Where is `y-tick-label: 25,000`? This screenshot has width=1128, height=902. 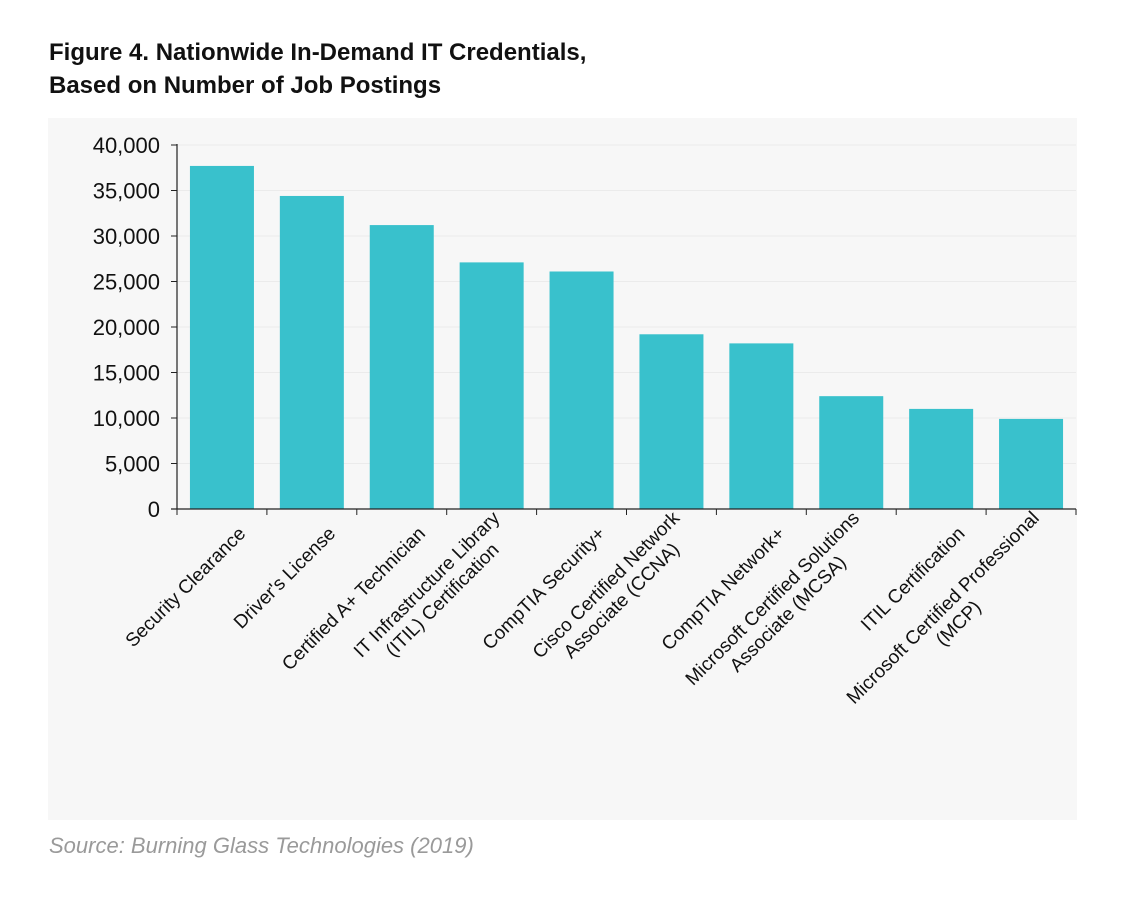 y-tick-label: 25,000 is located at coordinates (126, 282).